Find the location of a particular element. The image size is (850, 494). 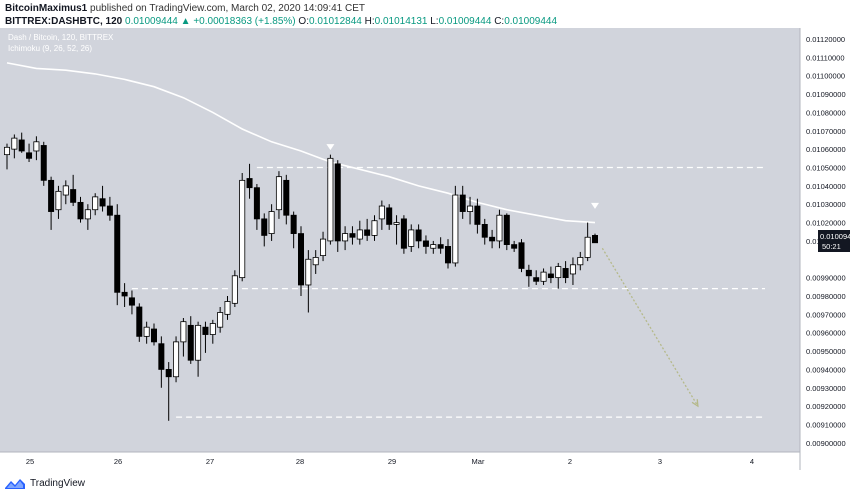

current-price-badge-bg is located at coordinates (834, 241).